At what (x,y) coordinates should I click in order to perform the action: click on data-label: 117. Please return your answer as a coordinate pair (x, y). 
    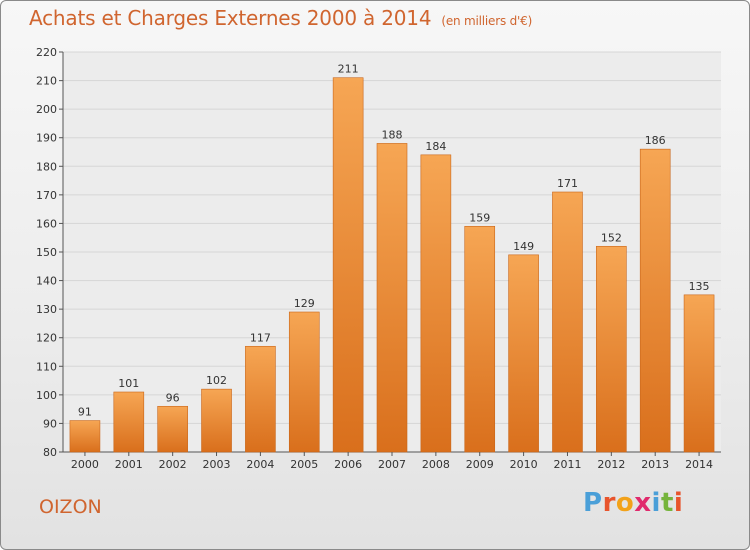
    Looking at the image, I should click on (260, 337).